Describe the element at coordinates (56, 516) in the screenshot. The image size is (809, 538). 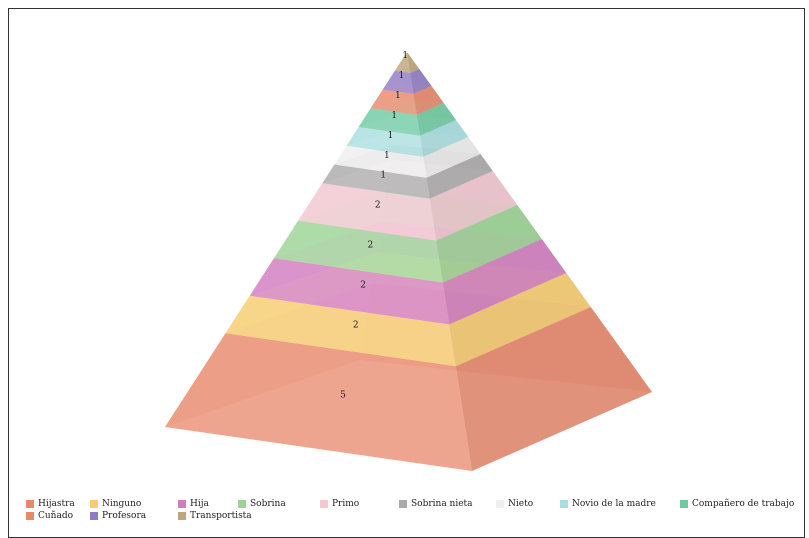
I see `legend-label: Cuñado` at that location.